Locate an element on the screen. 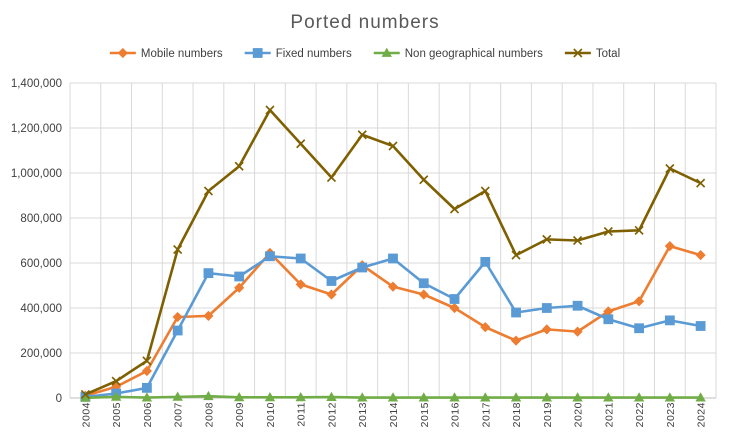 This screenshot has width=731, height=442. y-tick-label: 1,200,000 is located at coordinates (36, 129).